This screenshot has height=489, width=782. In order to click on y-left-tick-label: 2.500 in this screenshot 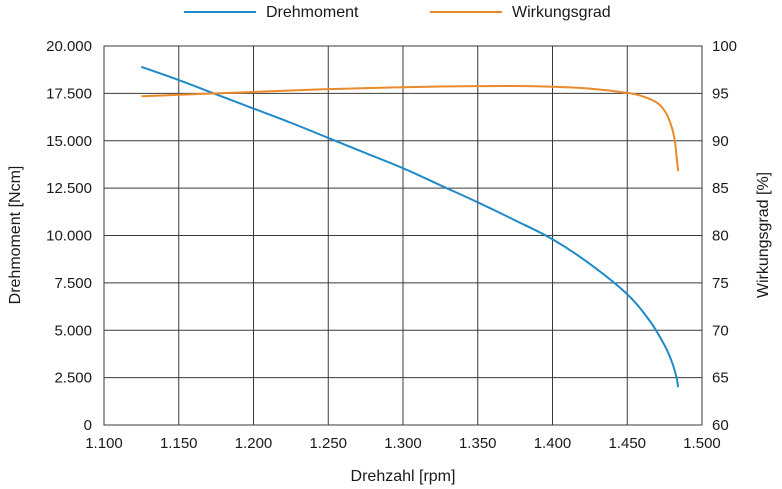, I will do `click(73, 378)`.